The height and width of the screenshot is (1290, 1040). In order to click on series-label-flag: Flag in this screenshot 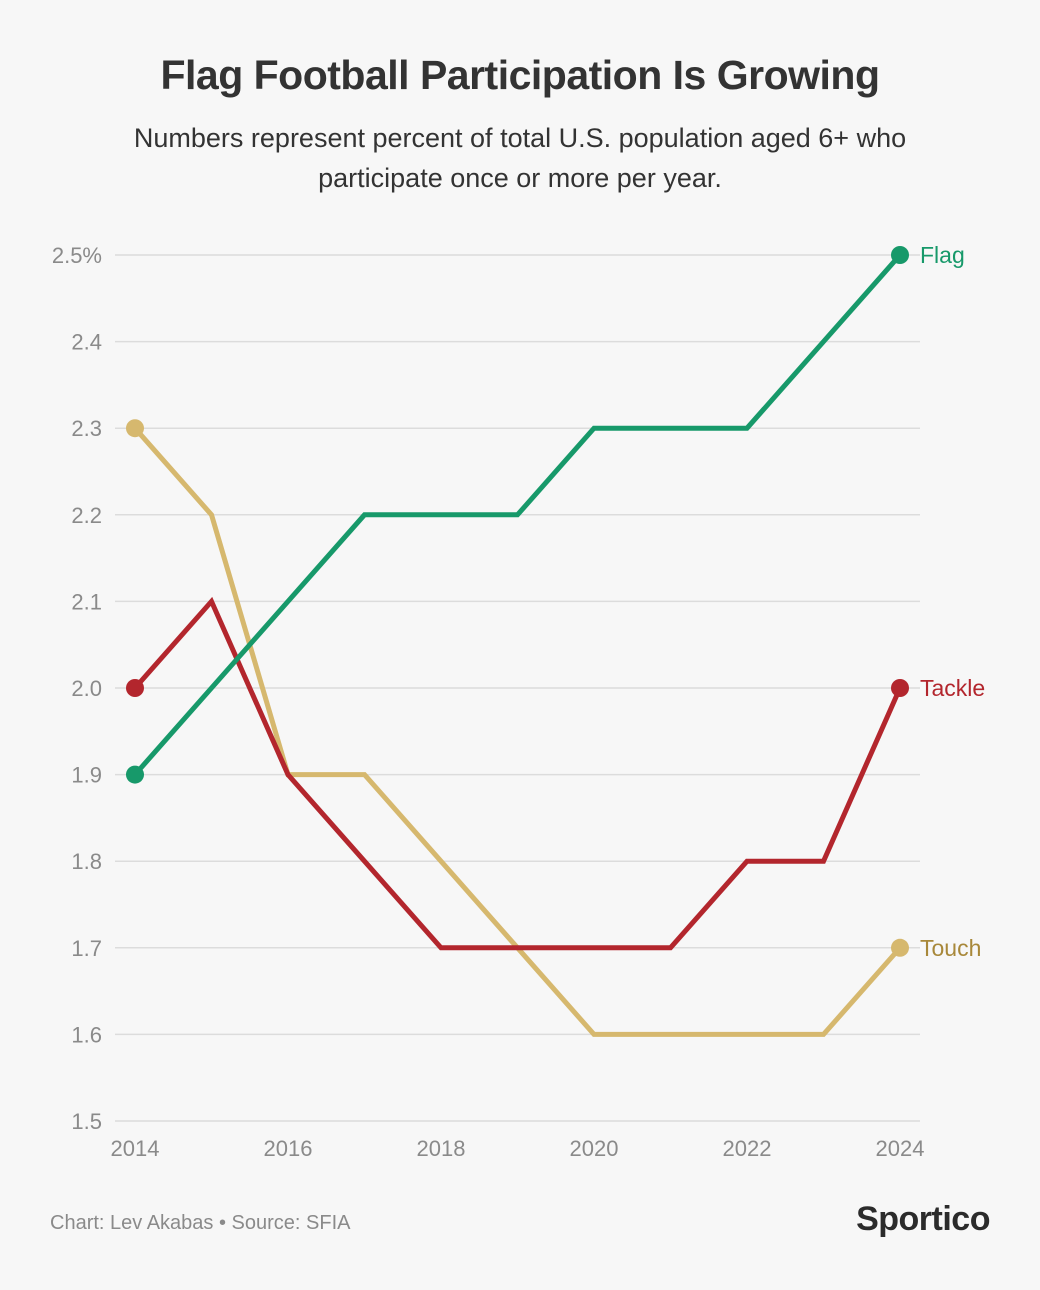, I will do `click(942, 255)`.